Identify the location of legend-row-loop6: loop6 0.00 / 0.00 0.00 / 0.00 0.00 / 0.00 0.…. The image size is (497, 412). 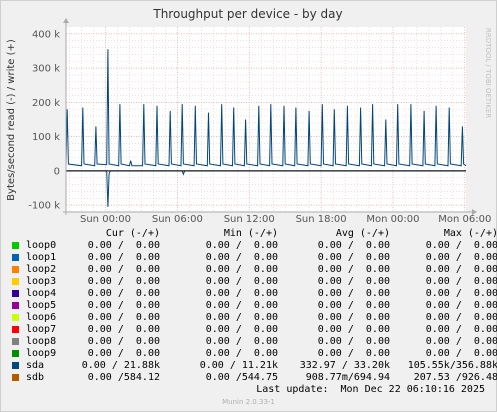
(254, 318).